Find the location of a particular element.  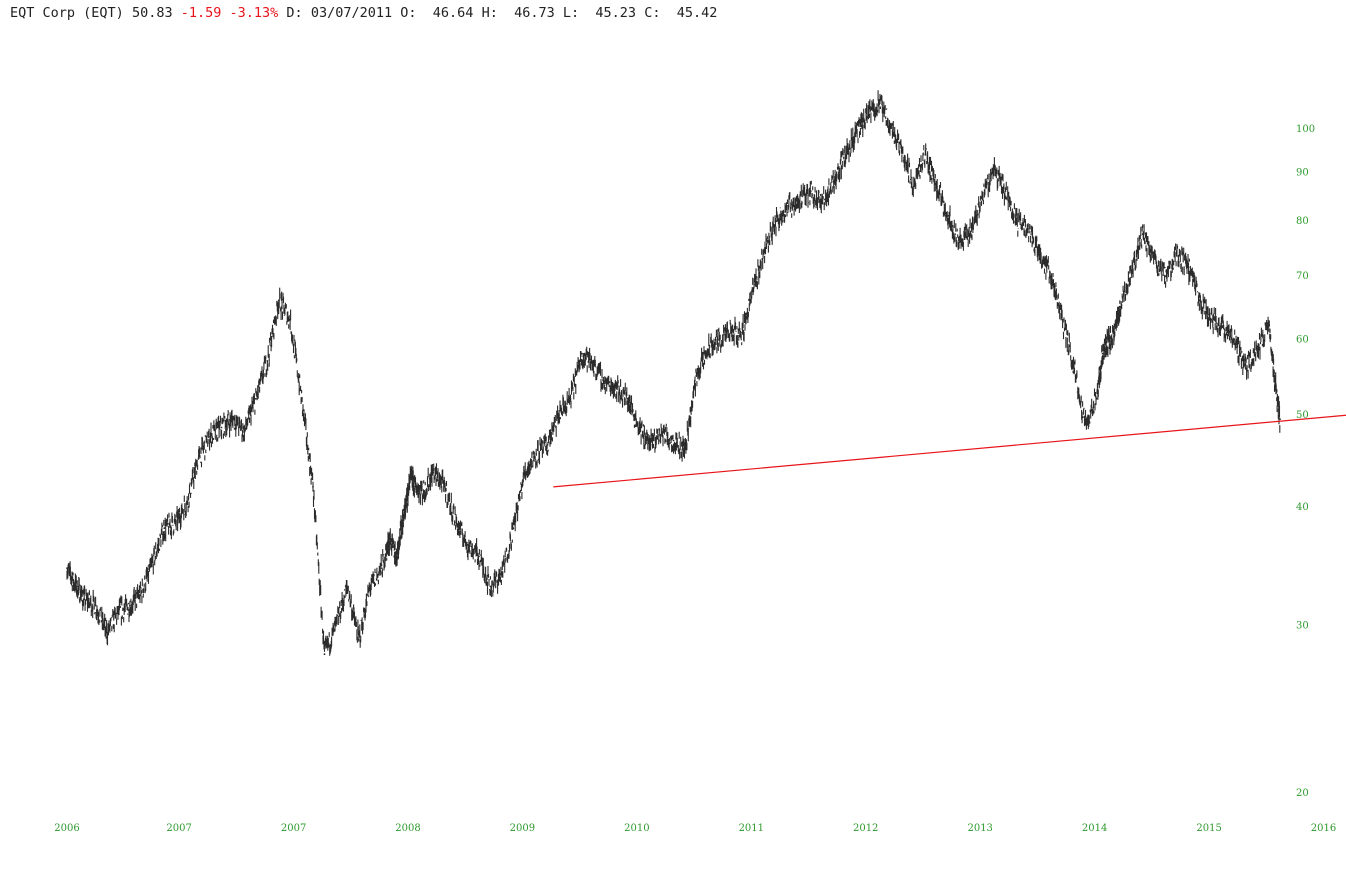

last-price: 50.83 is located at coordinates (152, 13).